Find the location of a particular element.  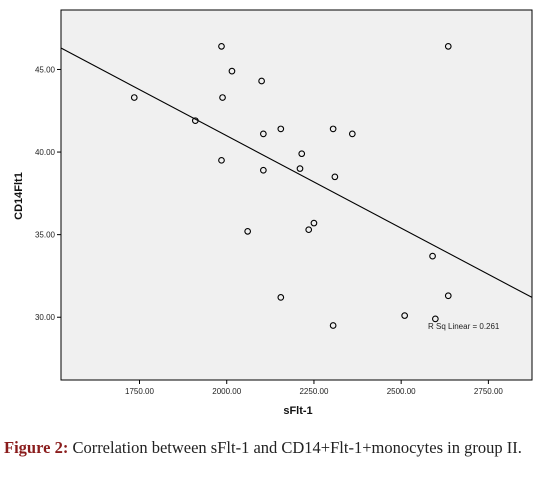

r-squared-annotation: R Sq Linear = 0.261 is located at coordinates (464, 326).